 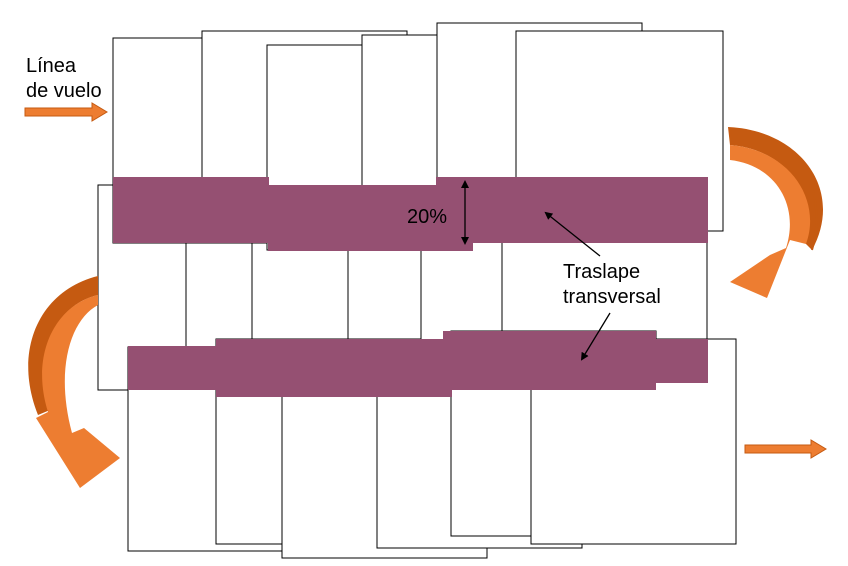 What do you see at coordinates (612, 297) in the screenshot?
I see `overlap-label-2: transversal` at bounding box center [612, 297].